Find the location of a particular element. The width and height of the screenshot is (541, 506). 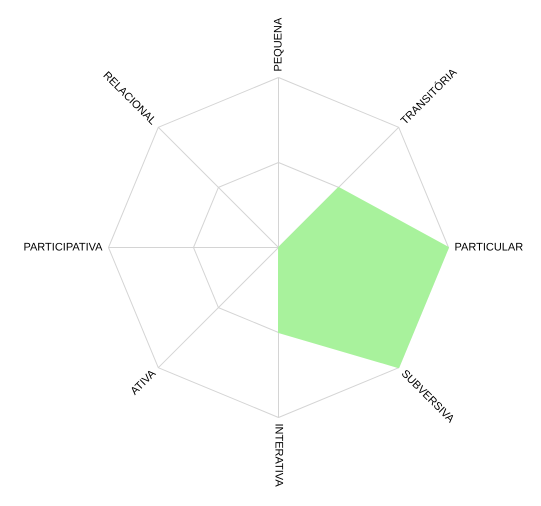

spoke-label: INTERATIVA is located at coordinates (278, 456).